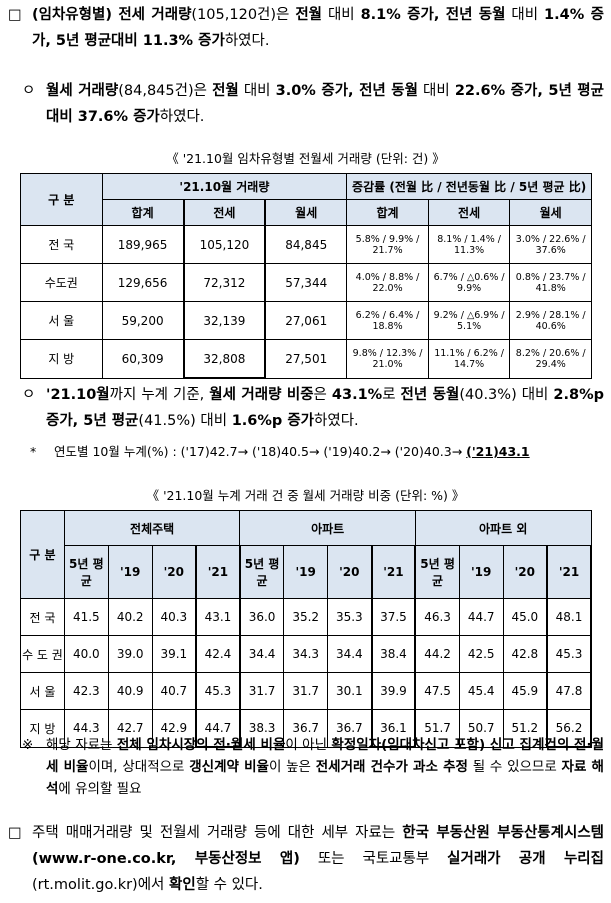  I want to click on table-cell: 34.3, so click(306, 654).